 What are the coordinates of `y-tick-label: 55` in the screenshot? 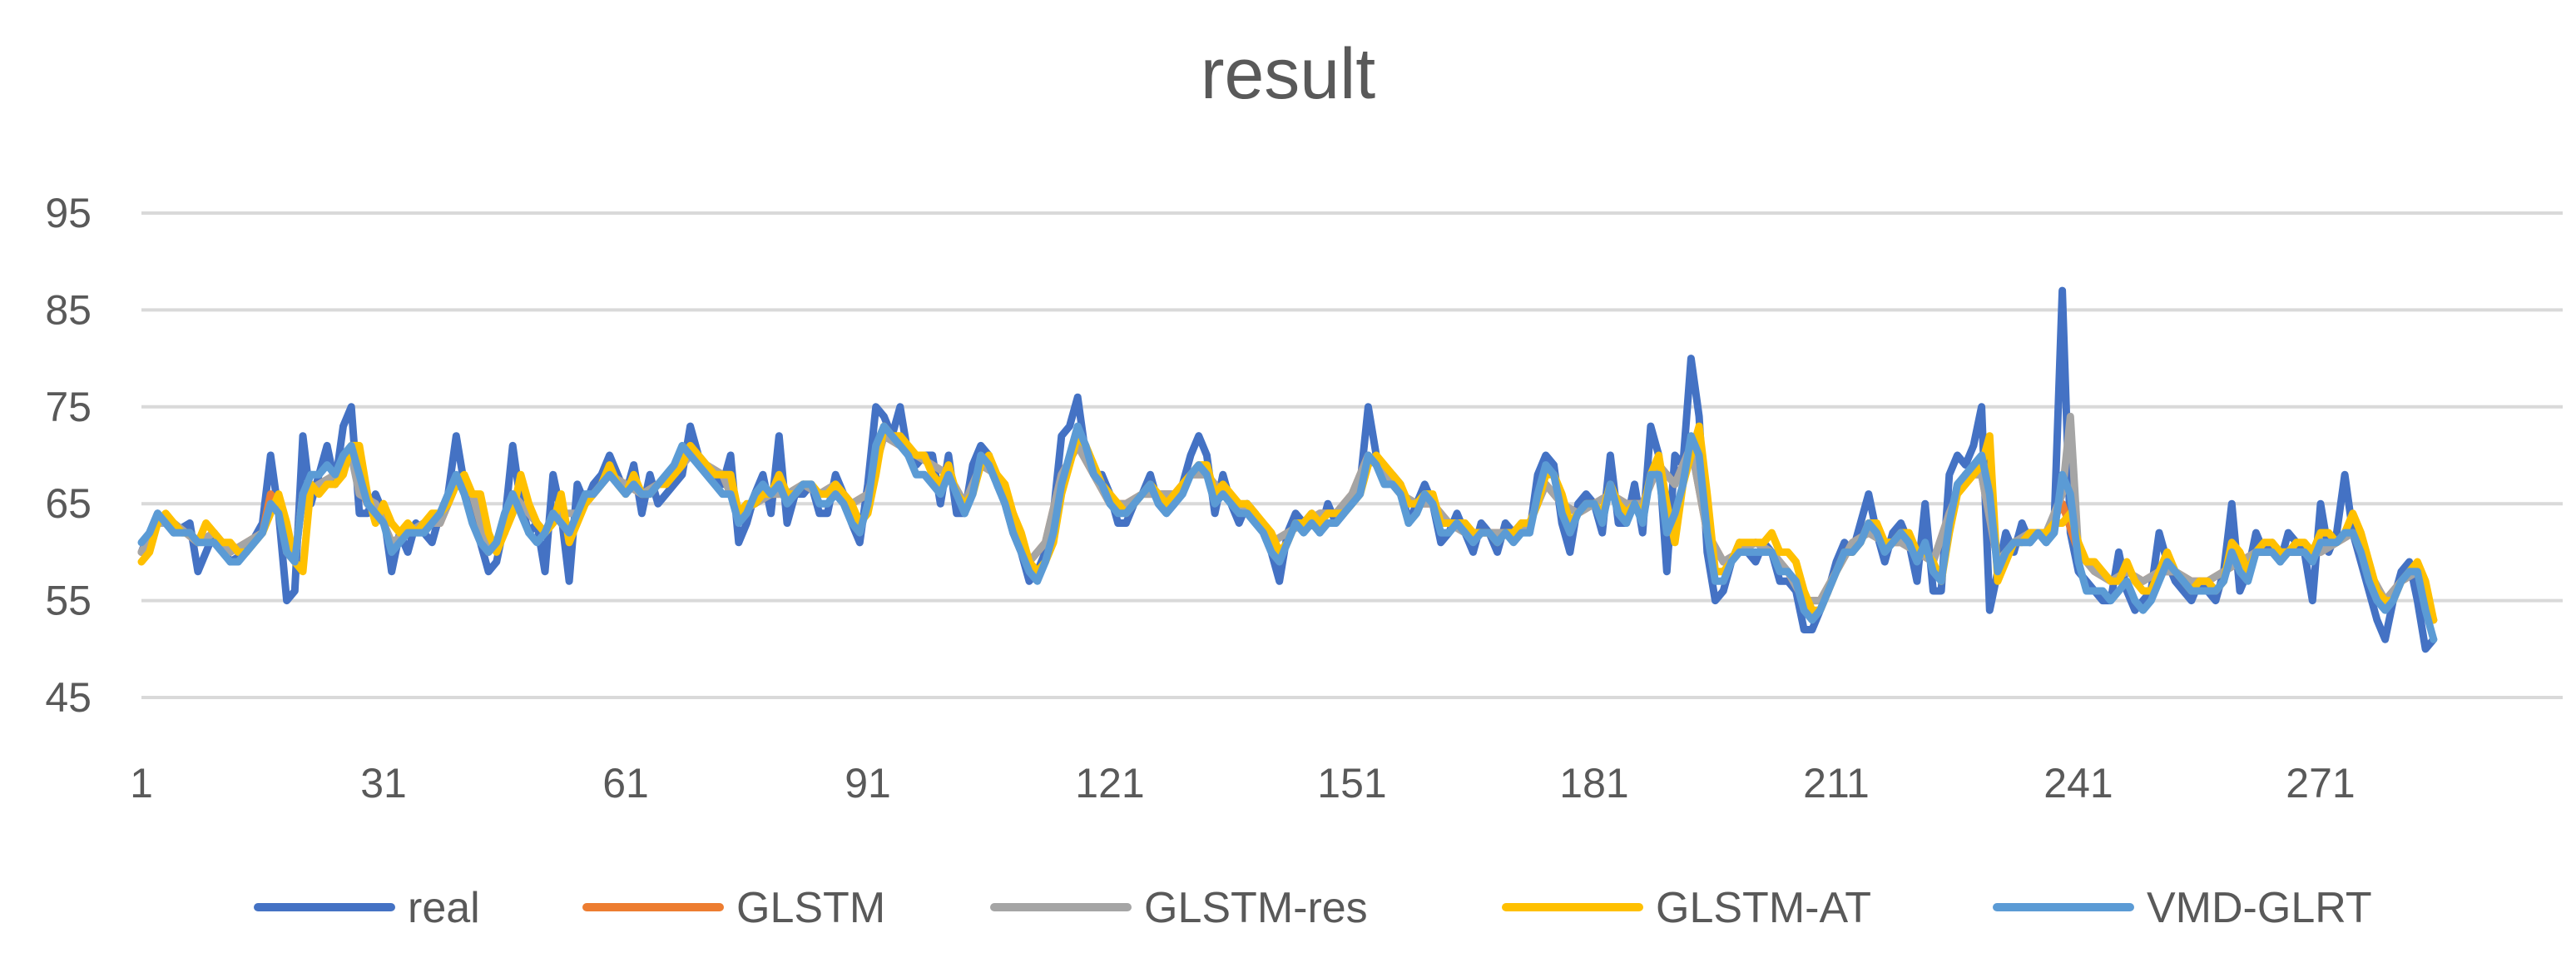 It's located at (69, 601).